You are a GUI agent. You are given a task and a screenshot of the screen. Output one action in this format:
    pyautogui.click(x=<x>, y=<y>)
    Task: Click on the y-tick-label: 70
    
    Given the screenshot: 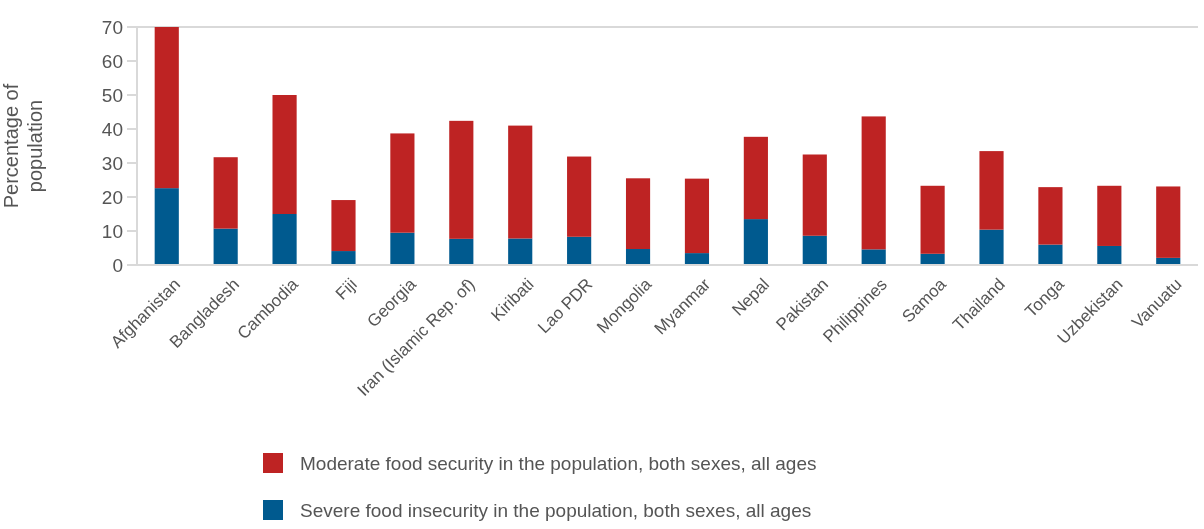 What is the action you would take?
    pyautogui.click(x=112, y=27)
    